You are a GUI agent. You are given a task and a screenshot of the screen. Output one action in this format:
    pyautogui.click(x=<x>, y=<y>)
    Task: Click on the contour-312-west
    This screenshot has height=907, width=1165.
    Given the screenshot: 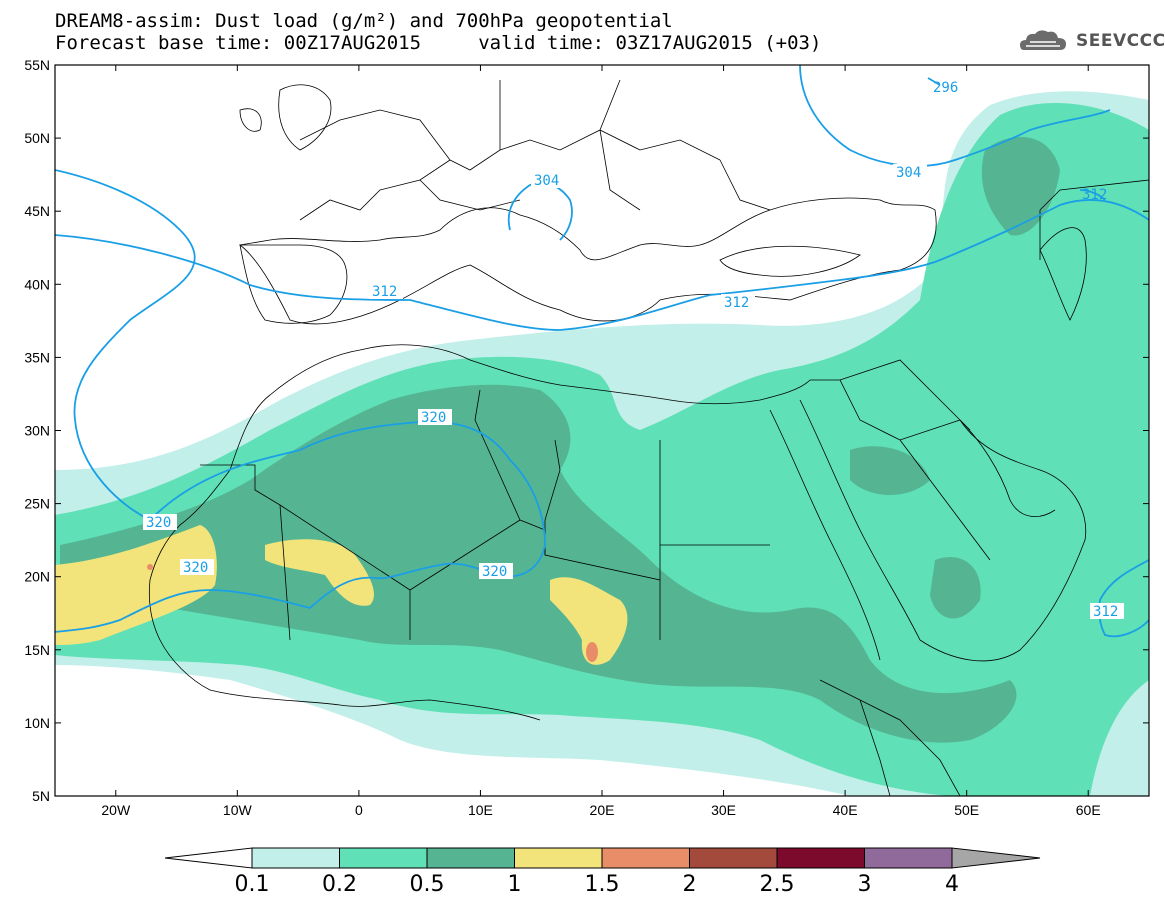 What is the action you would take?
    pyautogui.click(x=602, y=265)
    